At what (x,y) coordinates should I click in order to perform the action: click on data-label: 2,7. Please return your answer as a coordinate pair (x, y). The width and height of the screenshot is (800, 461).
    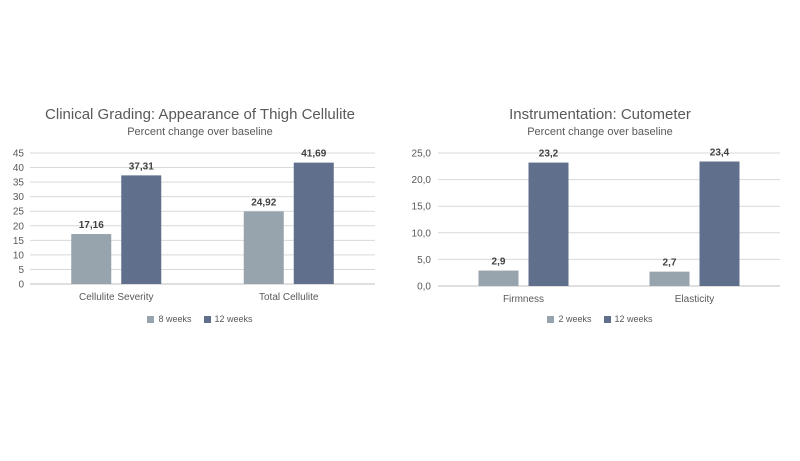
    Looking at the image, I should click on (670, 263).